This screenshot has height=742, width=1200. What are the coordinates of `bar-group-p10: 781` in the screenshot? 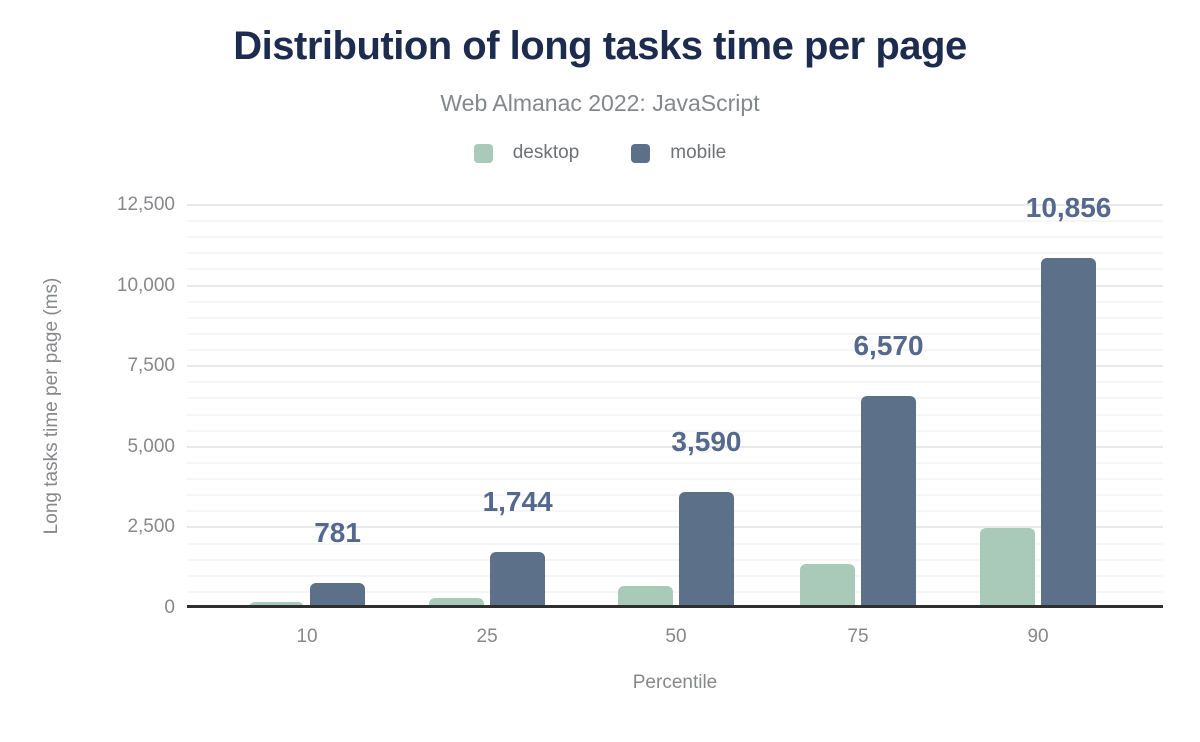 It's located at (307, 406).